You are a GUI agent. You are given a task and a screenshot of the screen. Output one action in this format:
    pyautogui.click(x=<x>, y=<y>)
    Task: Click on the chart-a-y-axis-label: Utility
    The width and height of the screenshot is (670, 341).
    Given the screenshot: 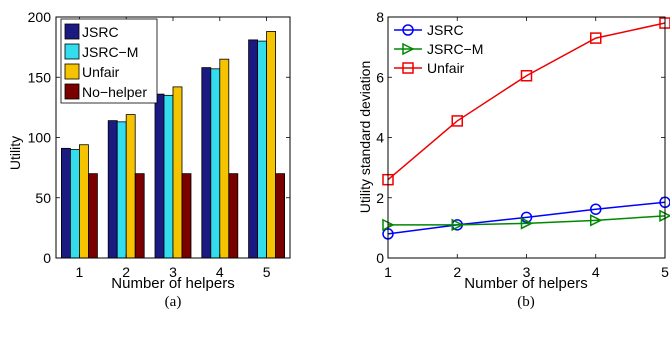 What is the action you would take?
    pyautogui.click(x=15, y=153)
    